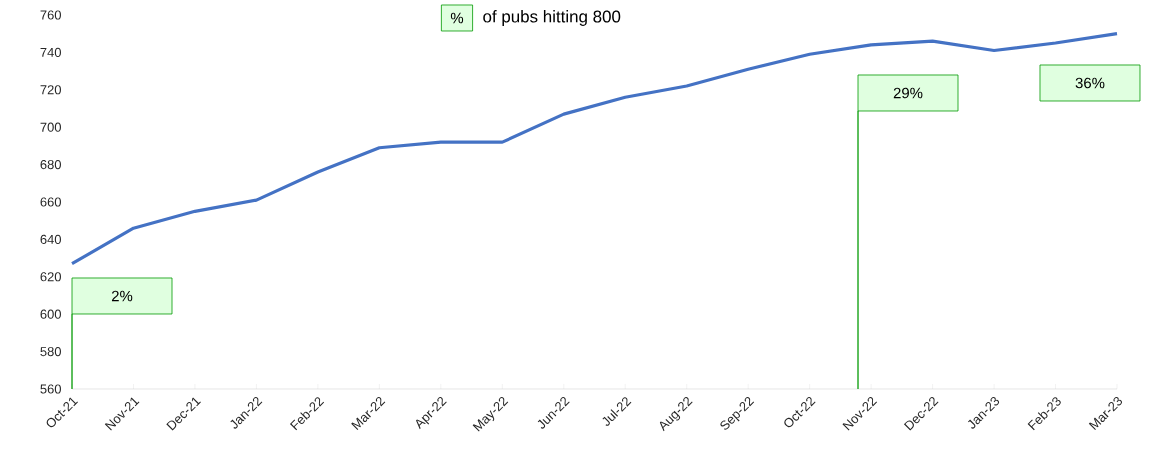 The height and width of the screenshot is (473, 1153). Describe the element at coordinates (50, 165) in the screenshot. I see `y-tick-label: 680` at that location.